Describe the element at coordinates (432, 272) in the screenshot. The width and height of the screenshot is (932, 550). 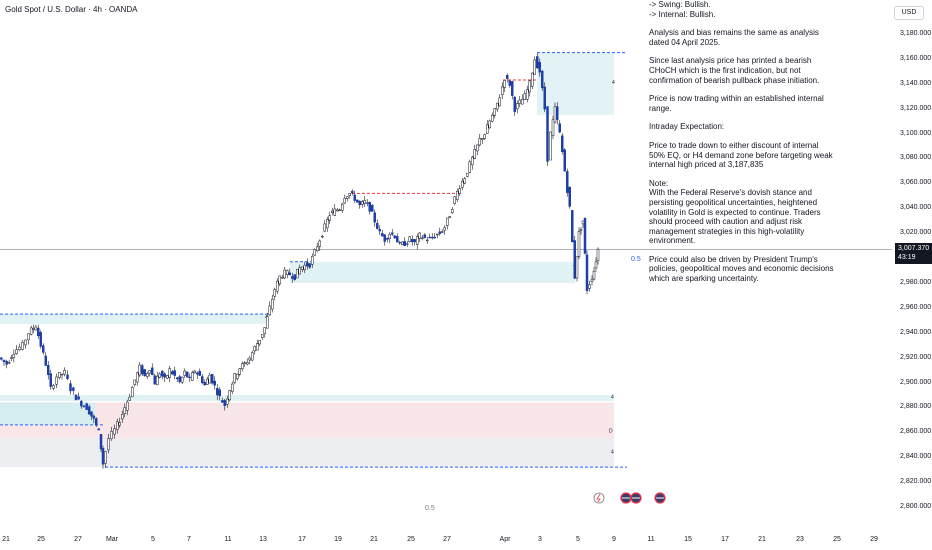
I see `demand-zone-mid` at that location.